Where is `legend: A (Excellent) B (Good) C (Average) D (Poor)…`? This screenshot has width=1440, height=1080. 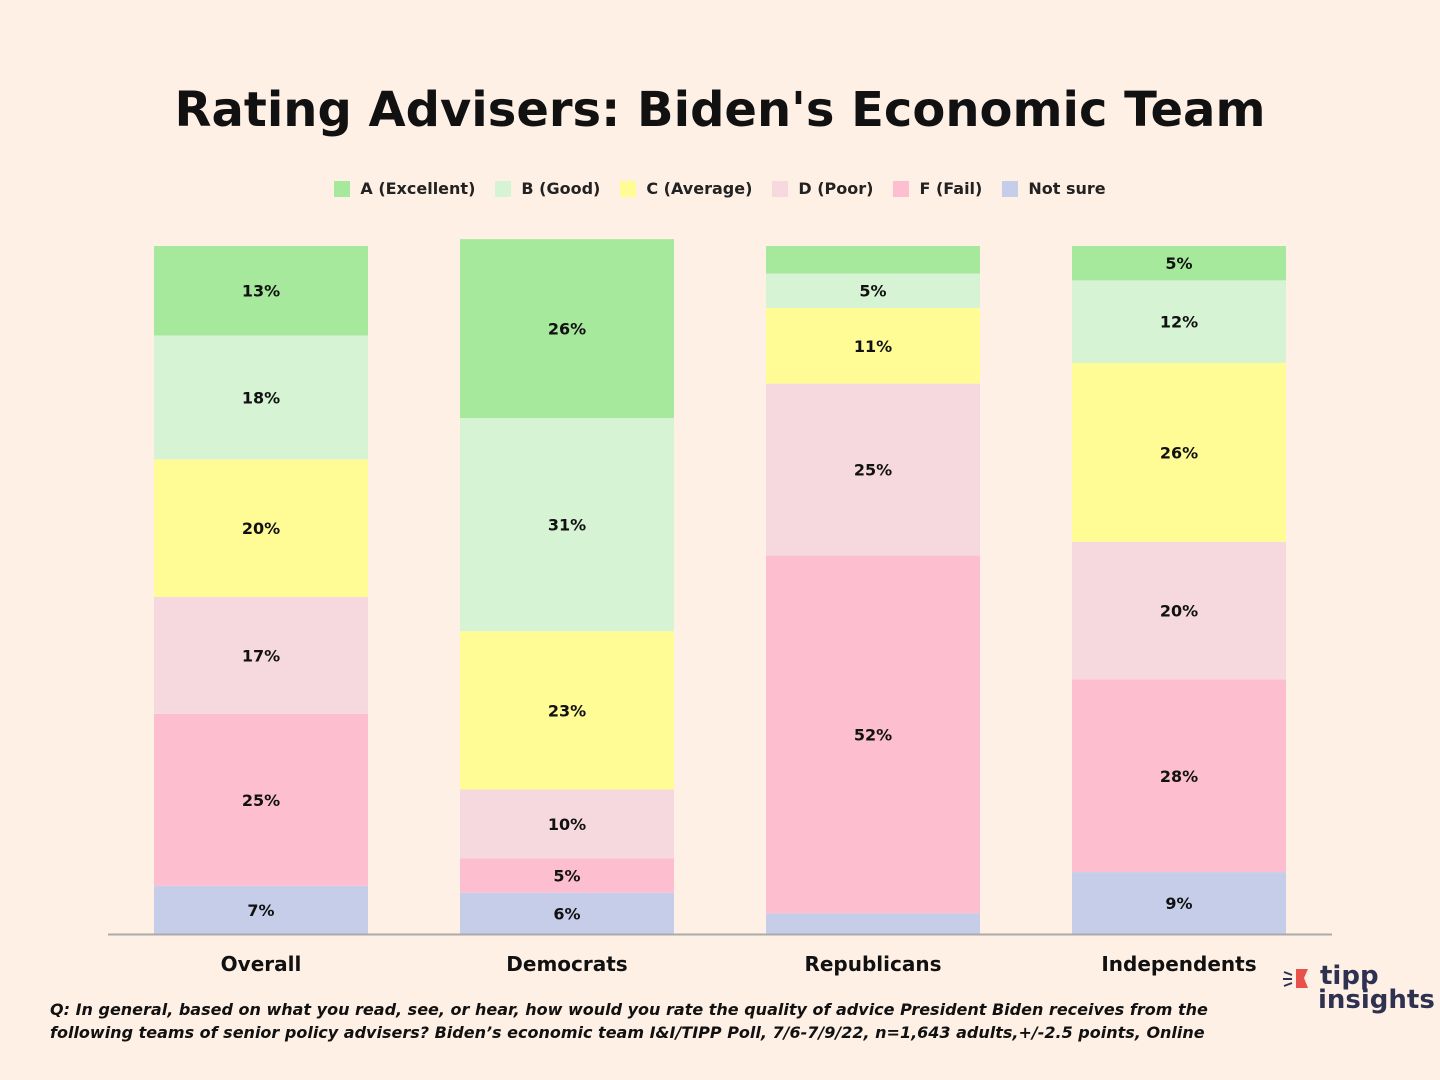 legend: A (Excellent) B (Good) C (Average) D (Poor)… is located at coordinates (720, 188).